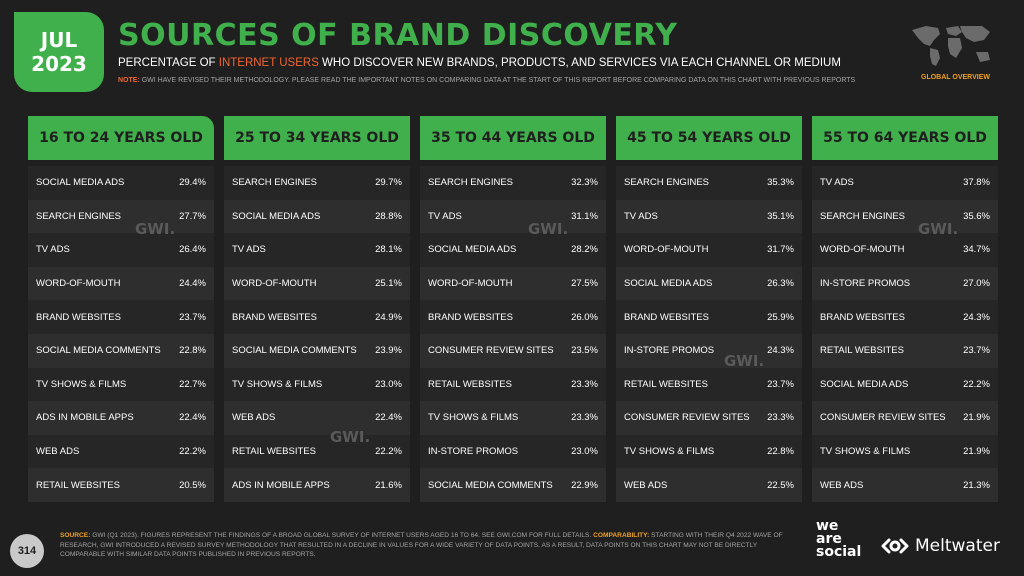  What do you see at coordinates (709, 183) in the screenshot?
I see `table-row: SEARCH ENGINES 35.3%` at bounding box center [709, 183].